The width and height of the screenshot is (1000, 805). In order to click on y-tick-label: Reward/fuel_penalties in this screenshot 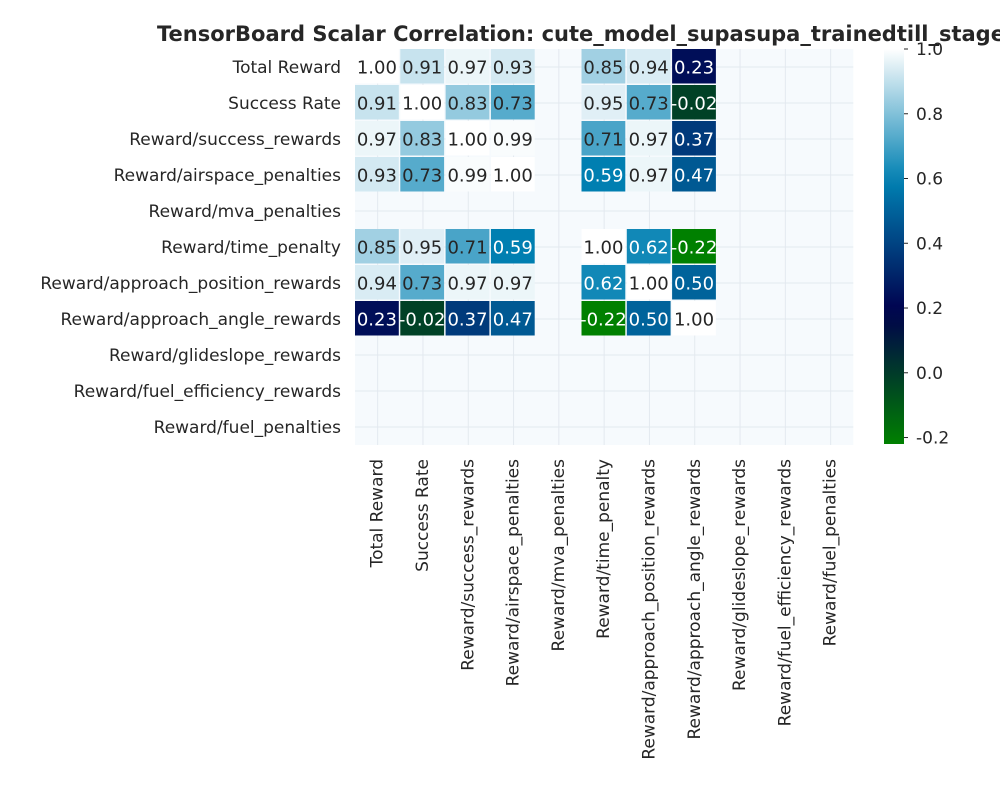, I will do `click(247, 428)`.